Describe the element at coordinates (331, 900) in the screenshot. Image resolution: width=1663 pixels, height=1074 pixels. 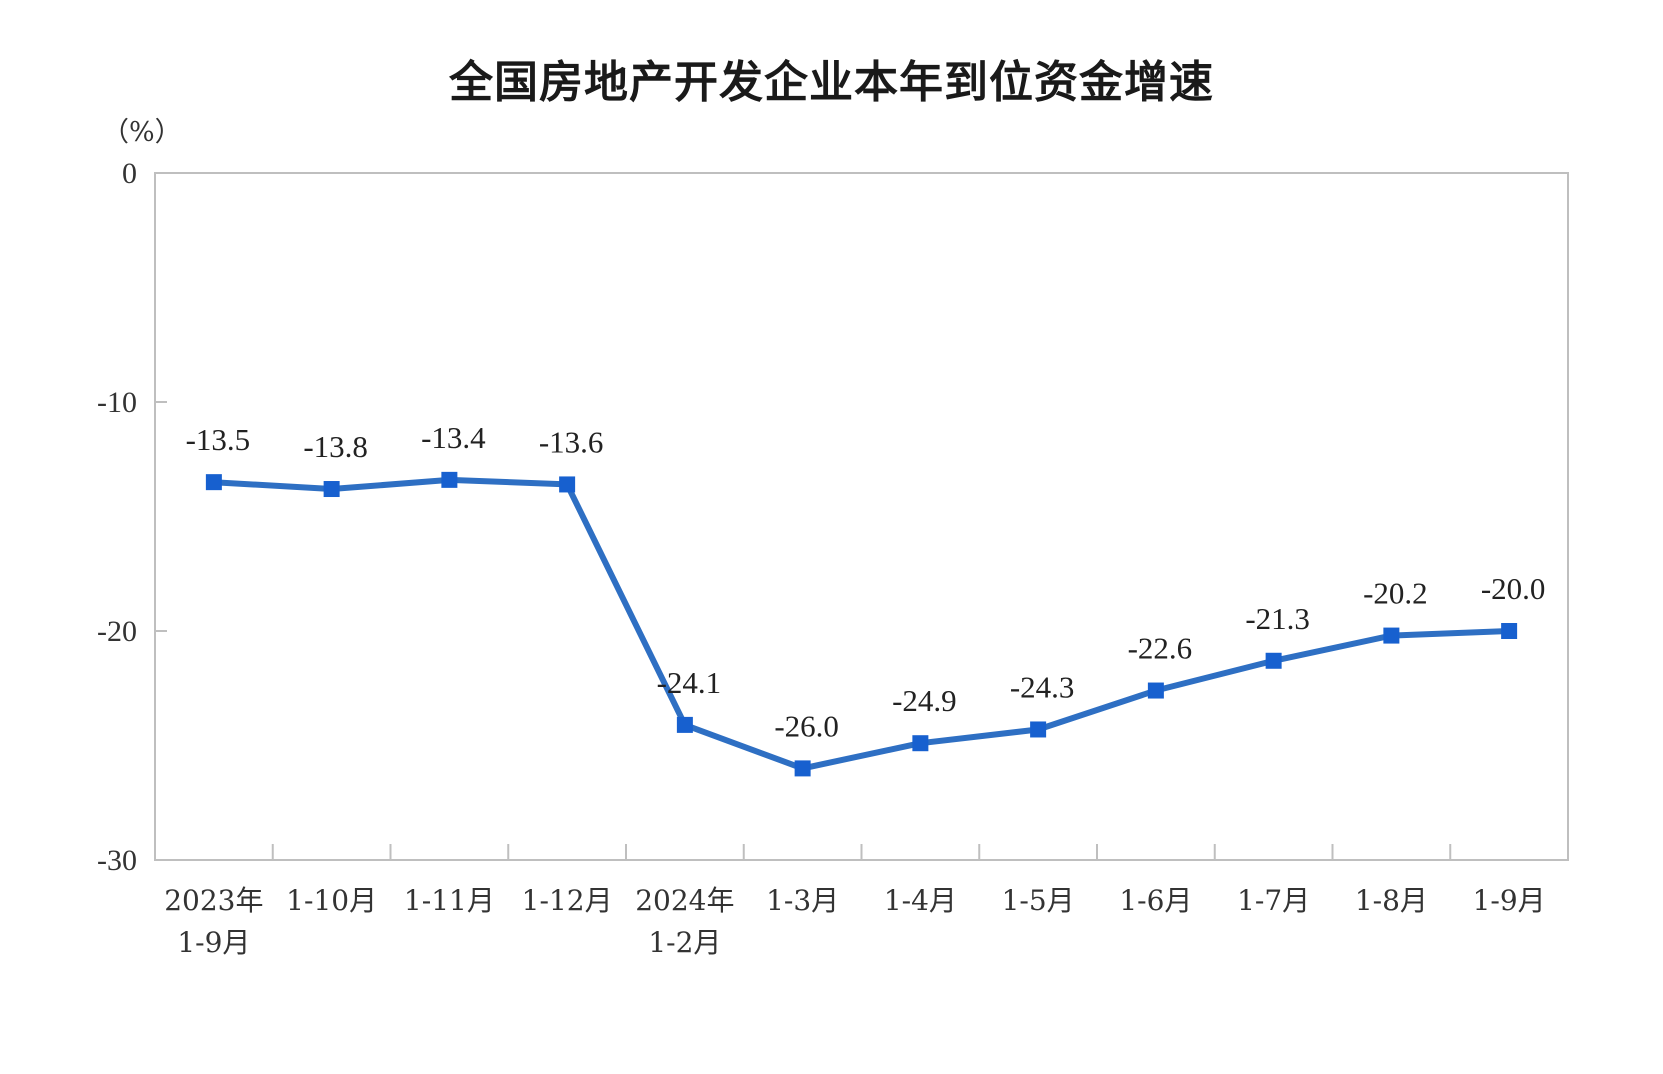
I see `x-tick-label: 1-10月` at that location.